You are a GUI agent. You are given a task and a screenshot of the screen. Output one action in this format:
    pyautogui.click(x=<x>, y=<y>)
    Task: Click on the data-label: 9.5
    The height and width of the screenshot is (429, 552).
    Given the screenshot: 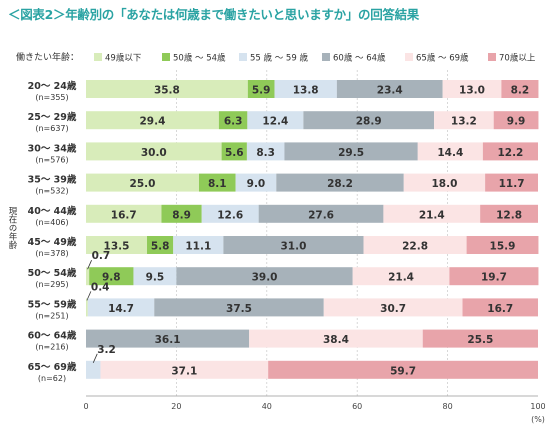 What is the action you would take?
    pyautogui.click(x=155, y=278)
    